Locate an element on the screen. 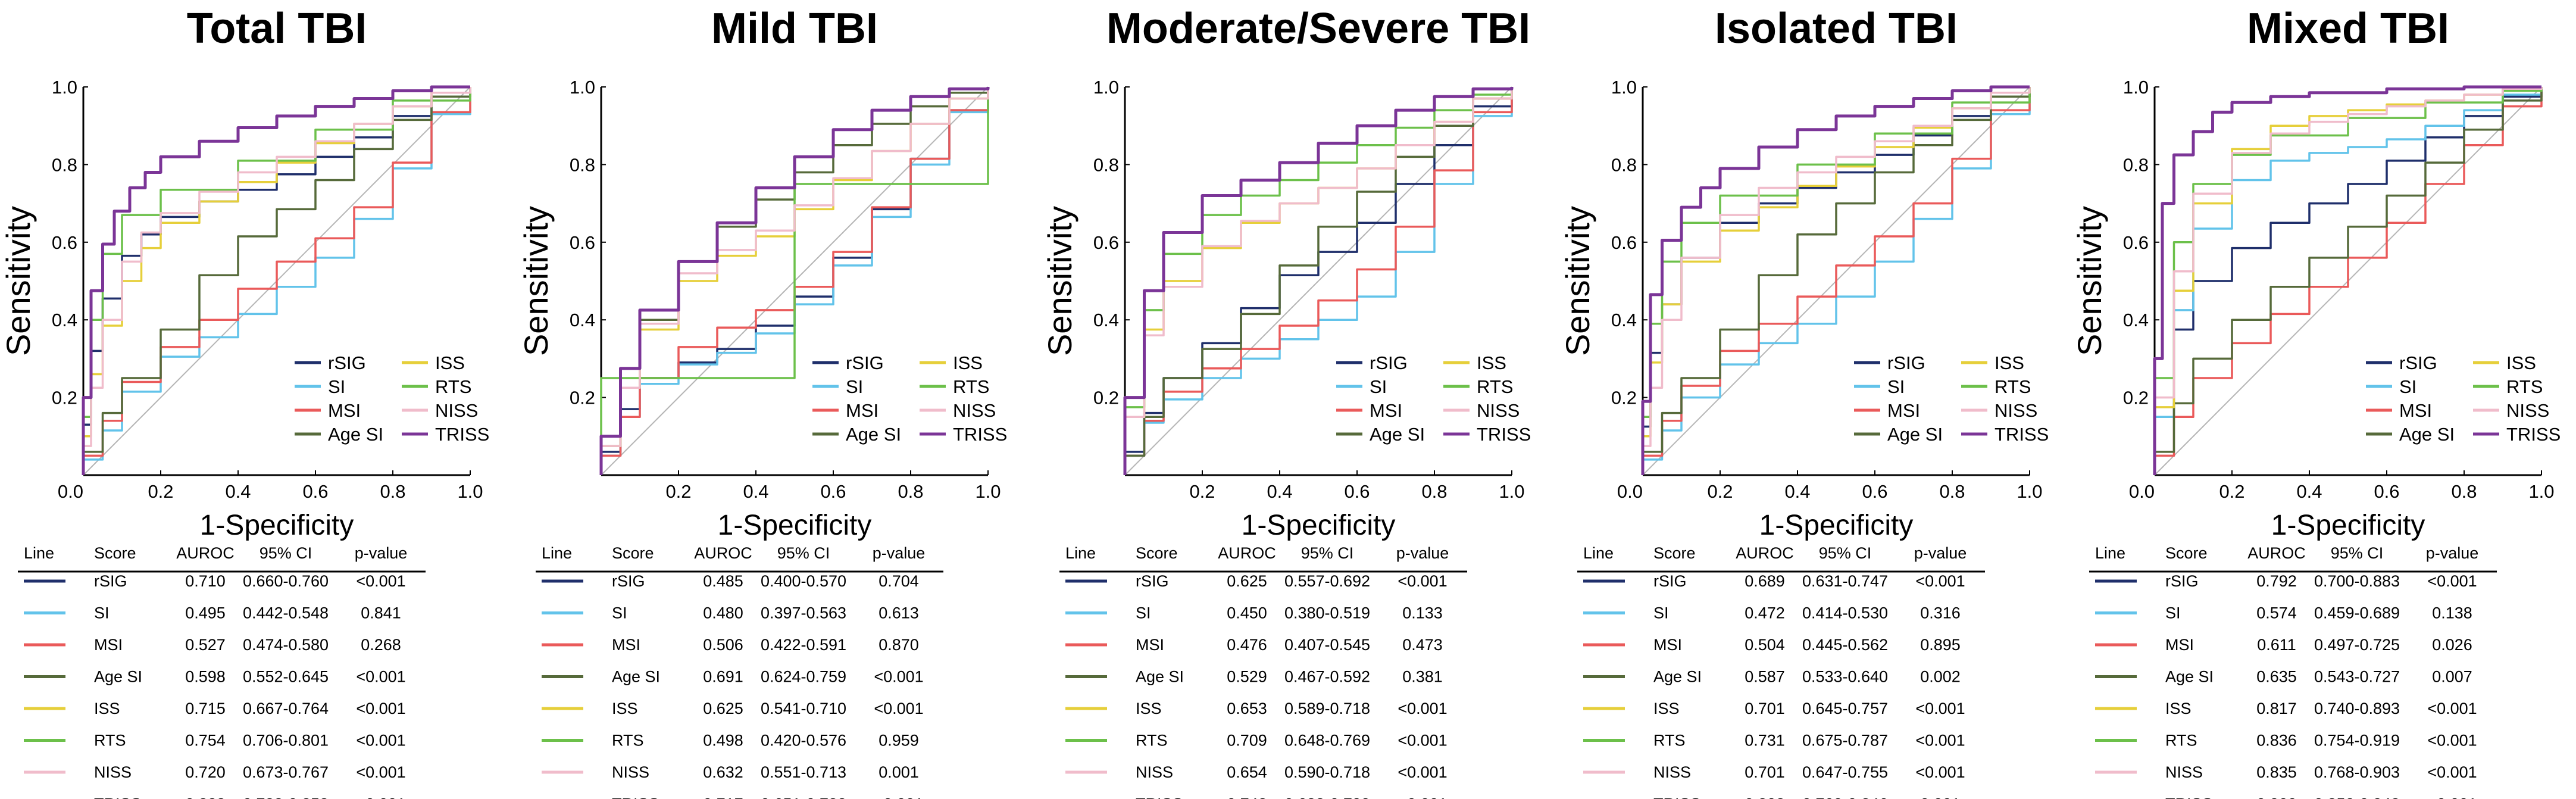  table-header-4: p-value is located at coordinates (1422, 553).